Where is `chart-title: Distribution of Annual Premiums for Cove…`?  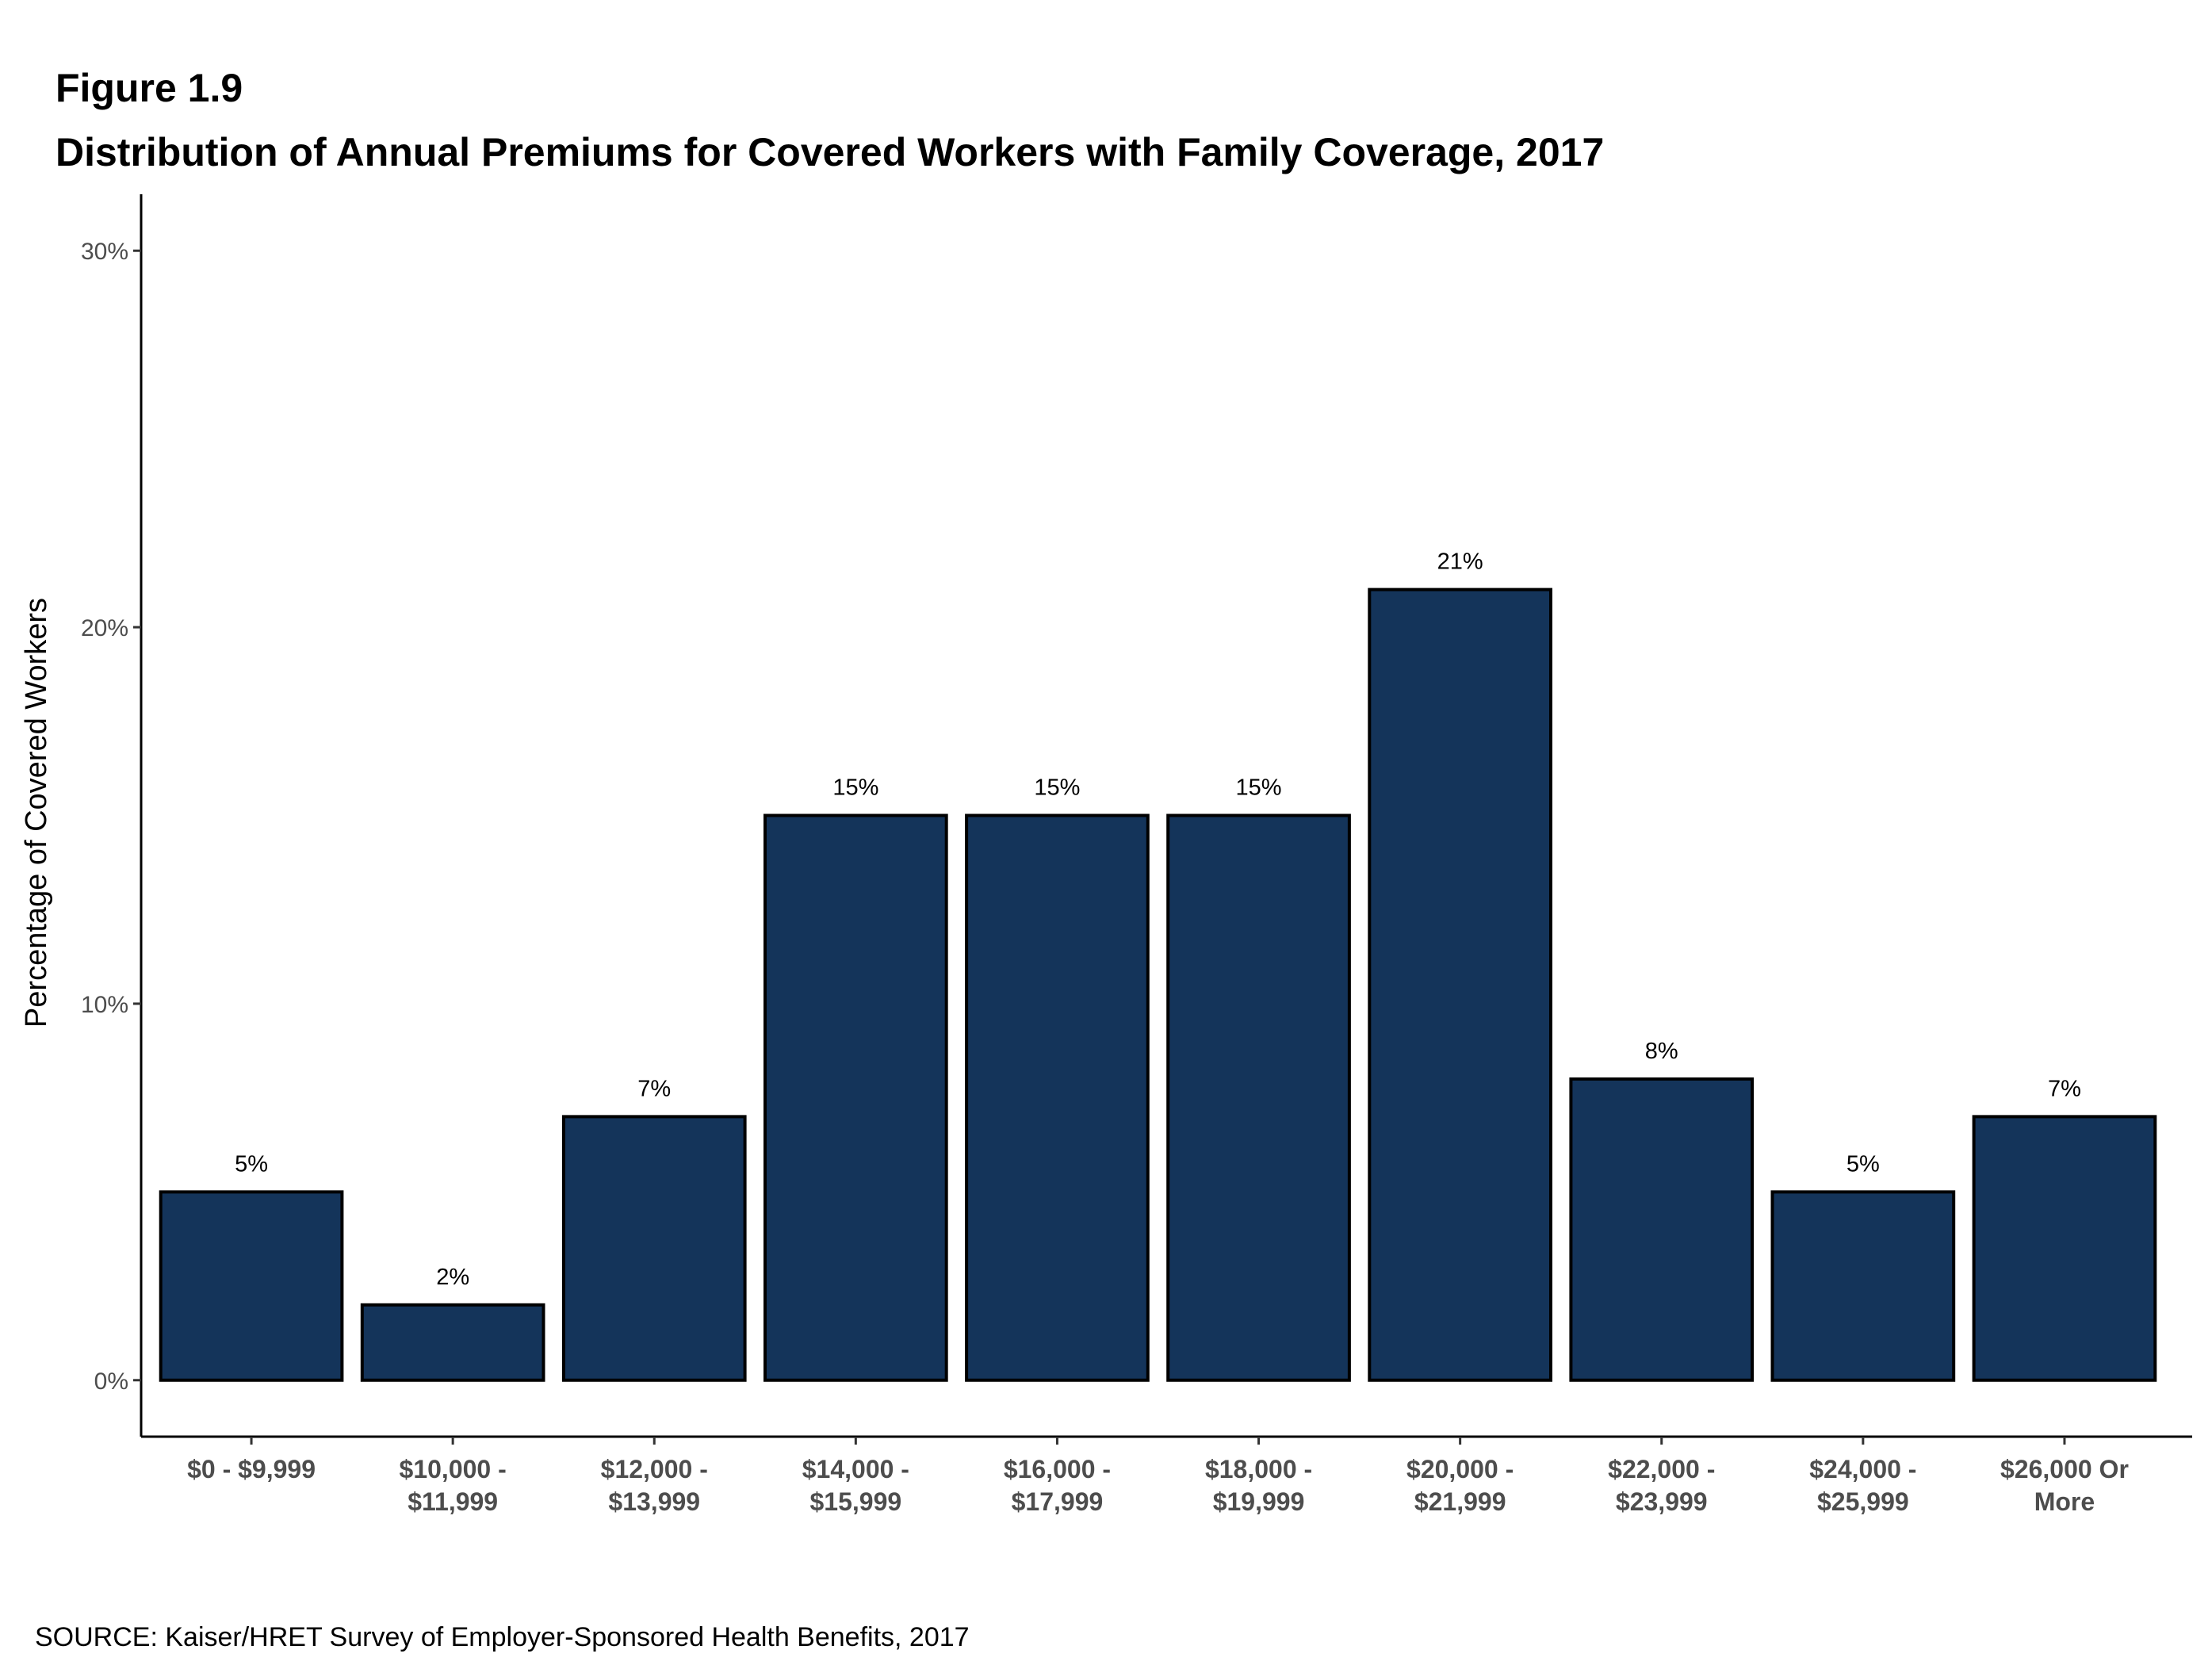 chart-title: Distribution of Annual Premiums for Cove… is located at coordinates (830, 152).